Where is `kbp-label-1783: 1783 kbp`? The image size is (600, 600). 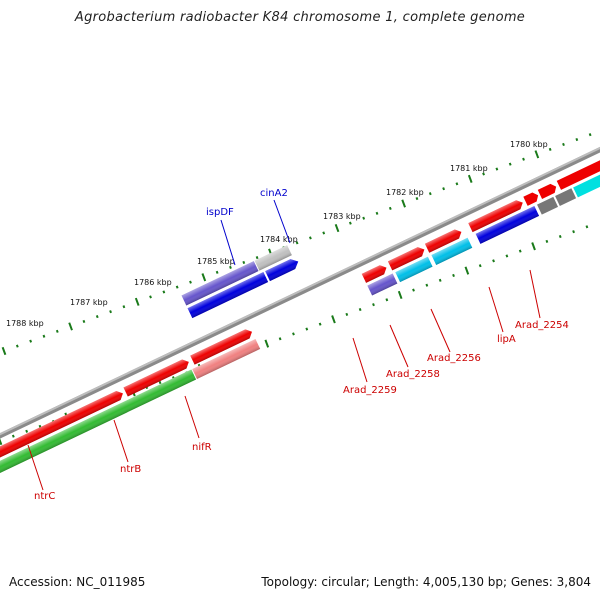 kbp-label-1783: 1783 kbp is located at coordinates (342, 216).